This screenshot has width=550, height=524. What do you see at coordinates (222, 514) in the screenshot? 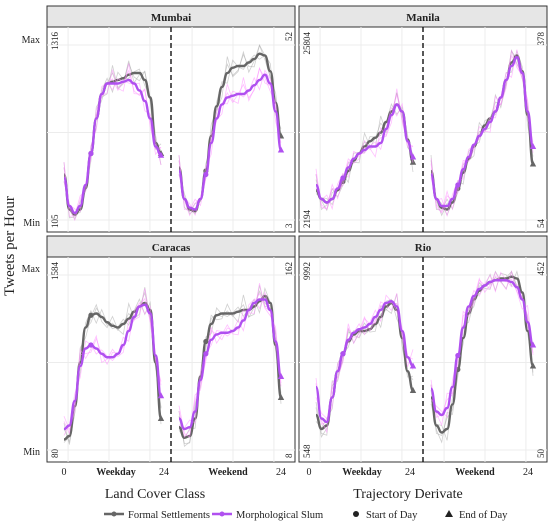
I see `legend-slum-dot` at bounding box center [222, 514].